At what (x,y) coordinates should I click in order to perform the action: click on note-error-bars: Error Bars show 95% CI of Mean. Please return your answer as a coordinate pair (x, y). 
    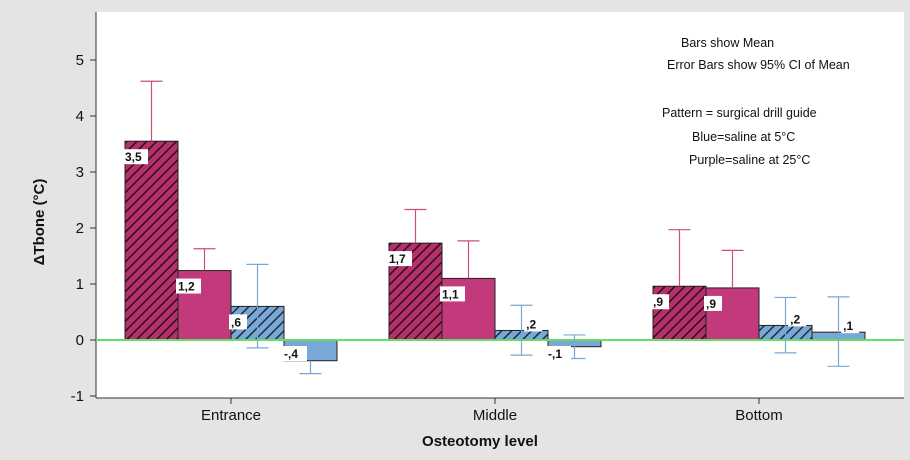
    Looking at the image, I should click on (758, 65).